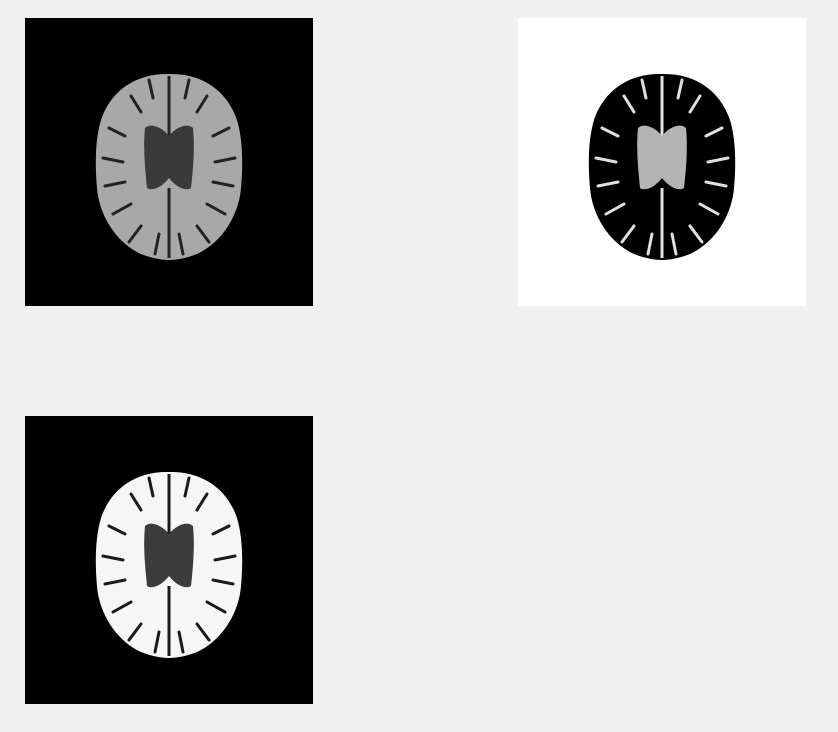 The height and width of the screenshot is (732, 838). I want to click on original-mri-image, so click(169, 162).